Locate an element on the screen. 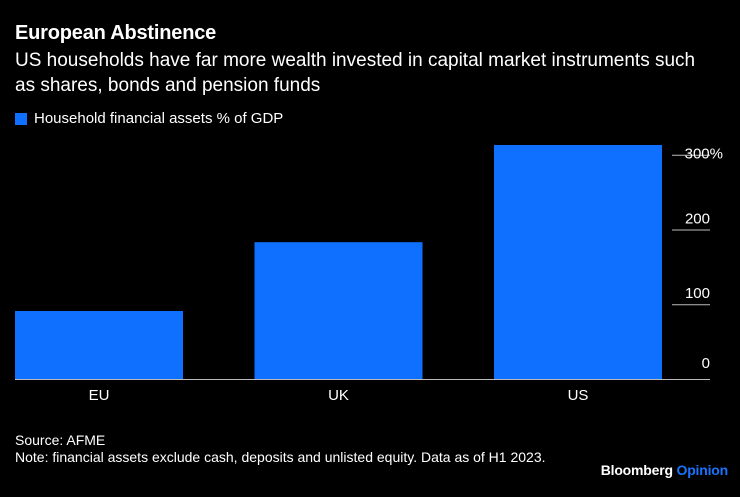 This screenshot has height=497, width=740. brand-logo: Bloomberg Opinion is located at coordinates (664, 470).